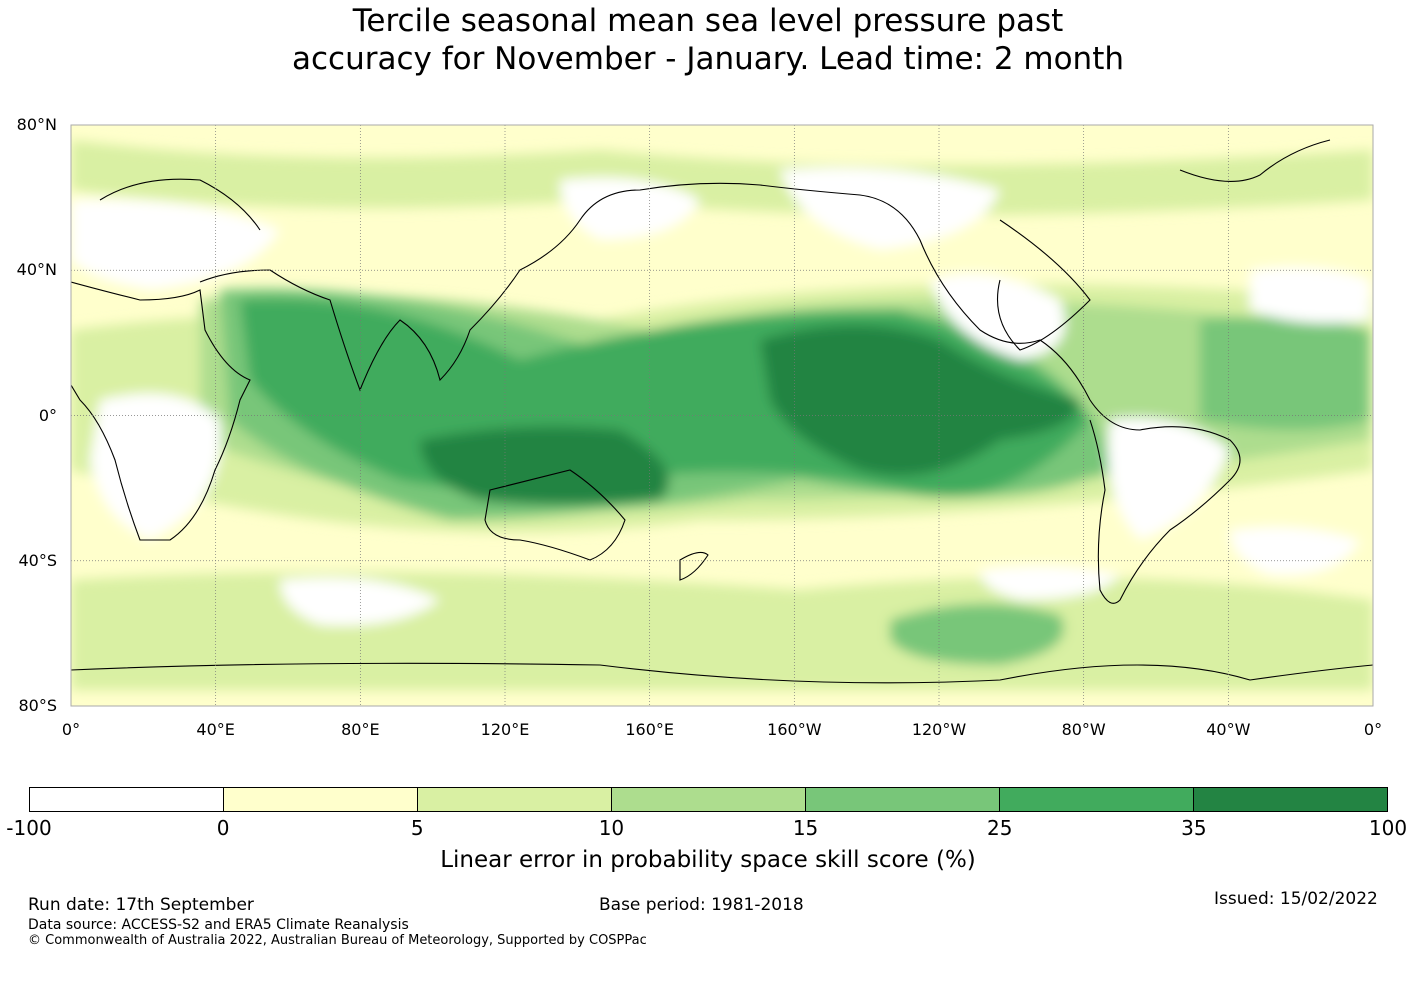 This screenshot has height=990, width=1416. I want to click on latitude-label: 80°S, so click(37, 705).